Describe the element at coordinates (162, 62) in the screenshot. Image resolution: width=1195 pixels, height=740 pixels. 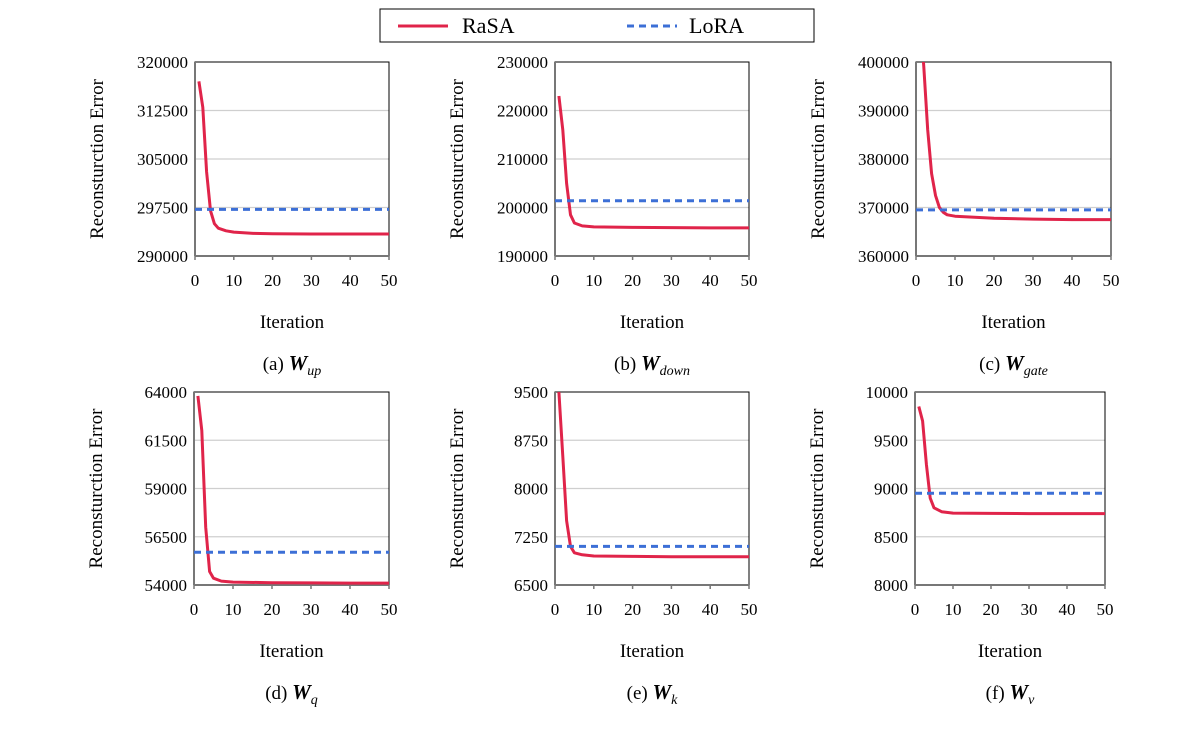
I see `y-tick-label: 320000` at that location.